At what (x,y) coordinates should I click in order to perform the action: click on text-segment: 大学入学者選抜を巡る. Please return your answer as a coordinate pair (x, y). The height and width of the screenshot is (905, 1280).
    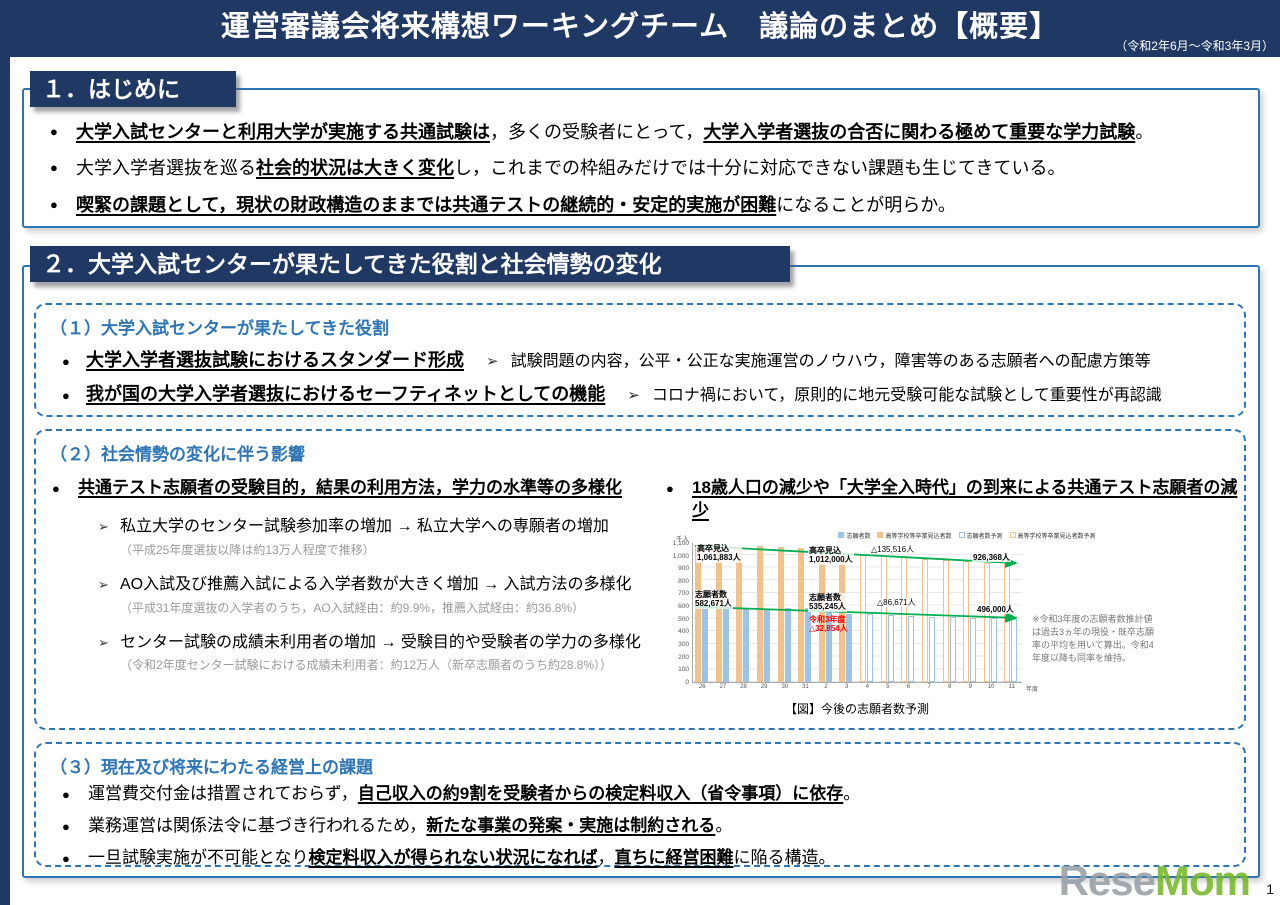
    Looking at the image, I should click on (166, 168).